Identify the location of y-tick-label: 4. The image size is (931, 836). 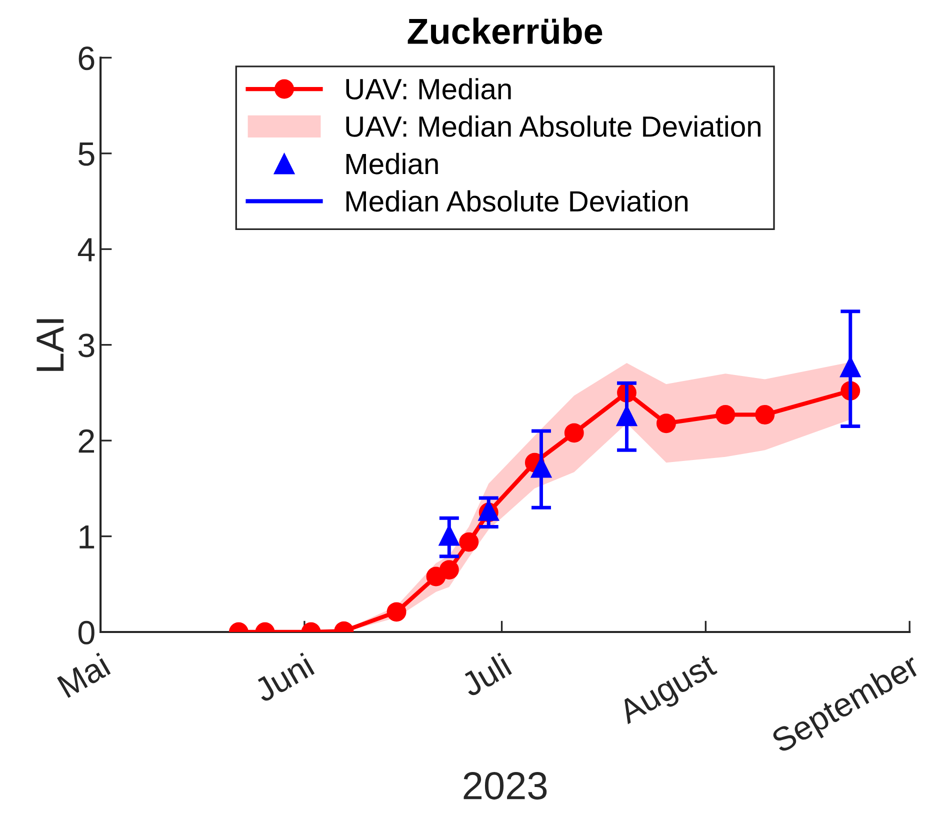
(86, 250).